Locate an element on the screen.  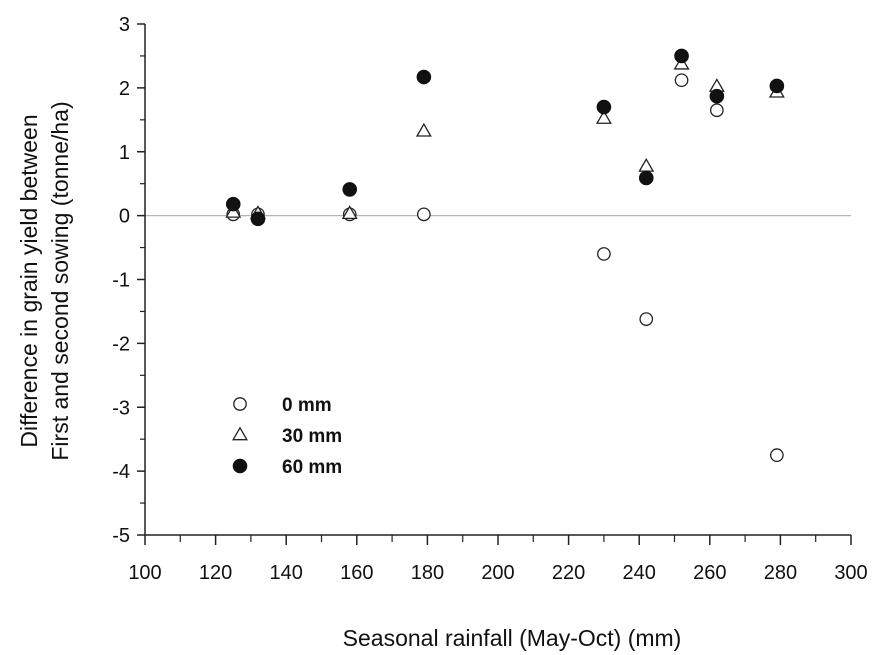
x-tick-label: 160 is located at coordinates (356, 573).